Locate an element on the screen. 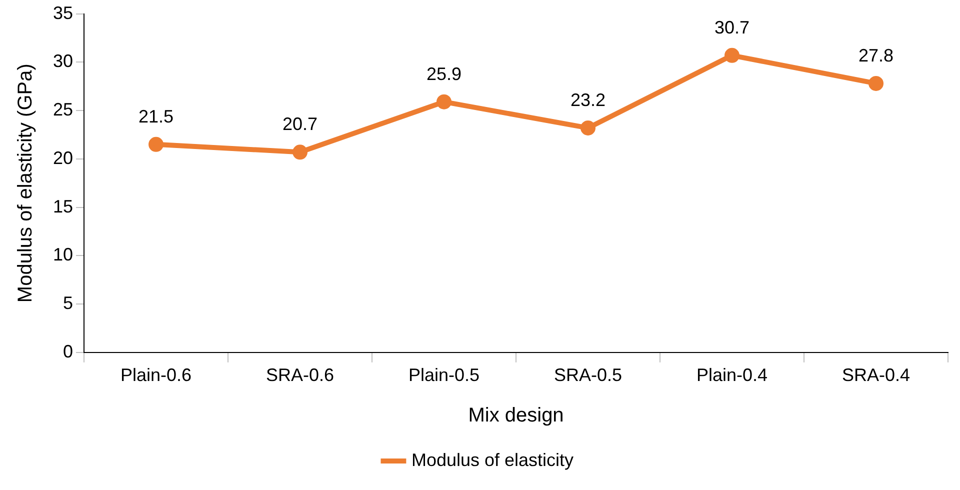 This screenshot has width=960, height=490. y-axis-title: Modulus of elasticity (GPa) is located at coordinates (25, 183).